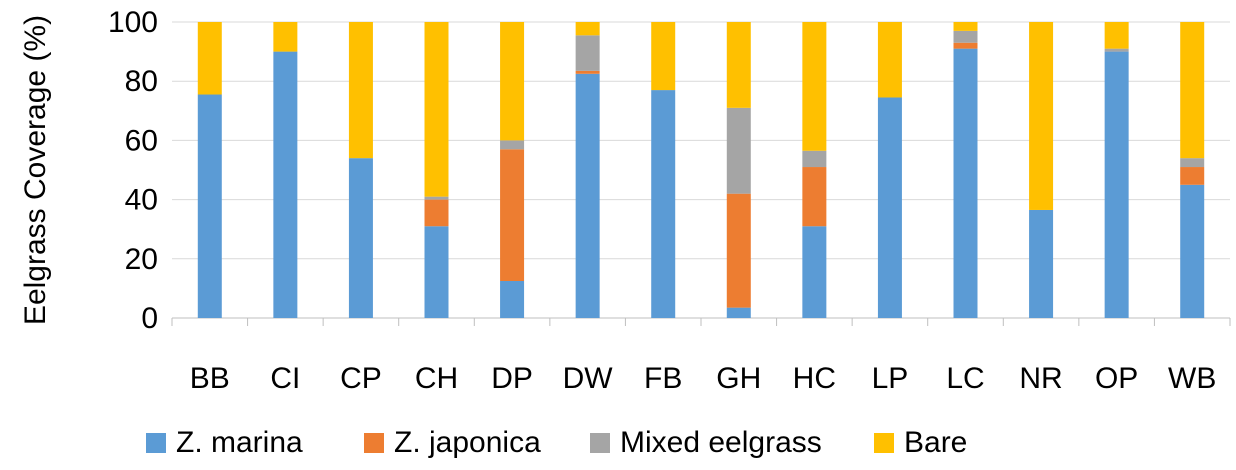  I want to click on legend-label: Bare, so click(935, 442).